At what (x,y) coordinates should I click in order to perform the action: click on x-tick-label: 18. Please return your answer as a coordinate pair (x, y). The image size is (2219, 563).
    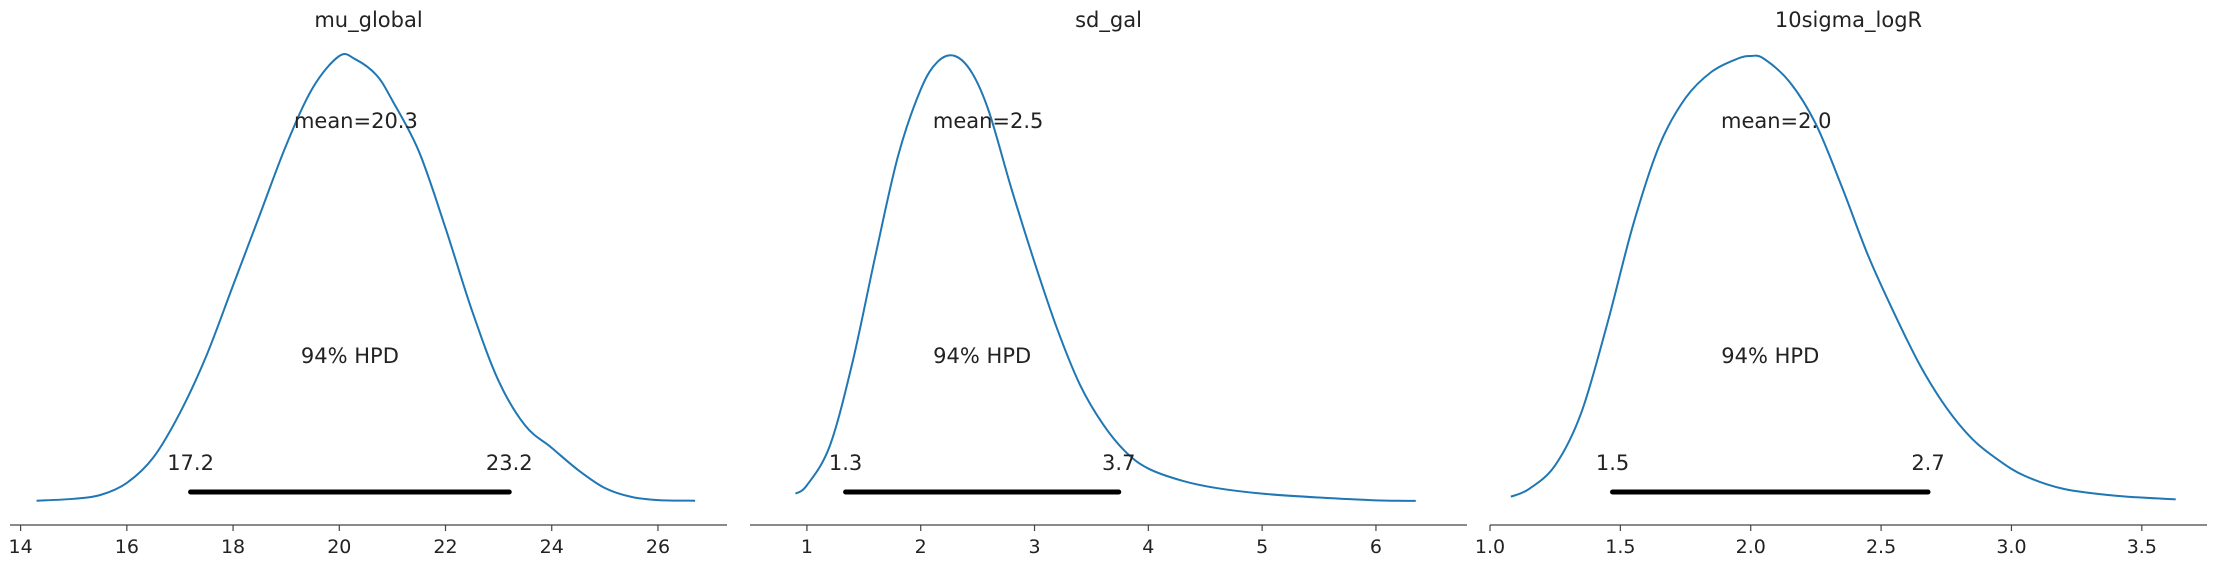
    Looking at the image, I should click on (233, 547).